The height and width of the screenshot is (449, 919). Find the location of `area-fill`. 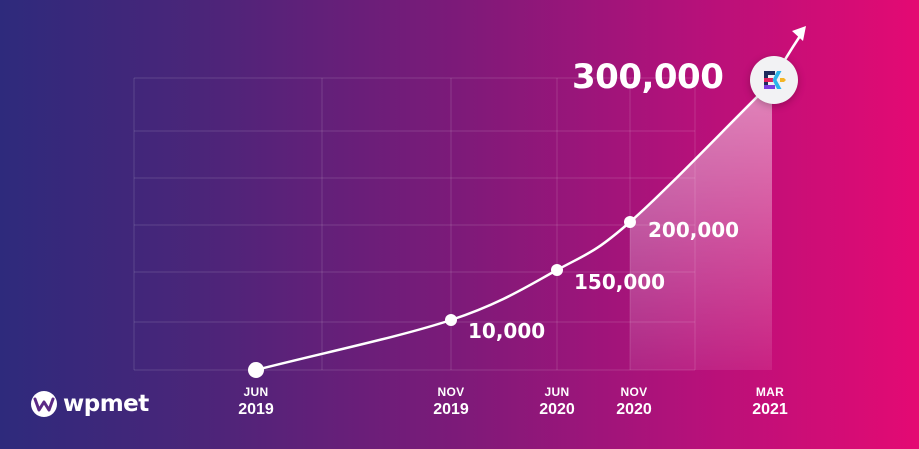

area-fill is located at coordinates (701, 226).